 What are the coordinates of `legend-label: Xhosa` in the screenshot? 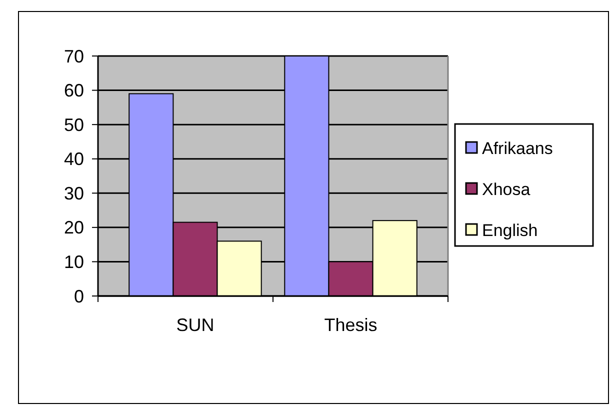 It's located at (506, 189).